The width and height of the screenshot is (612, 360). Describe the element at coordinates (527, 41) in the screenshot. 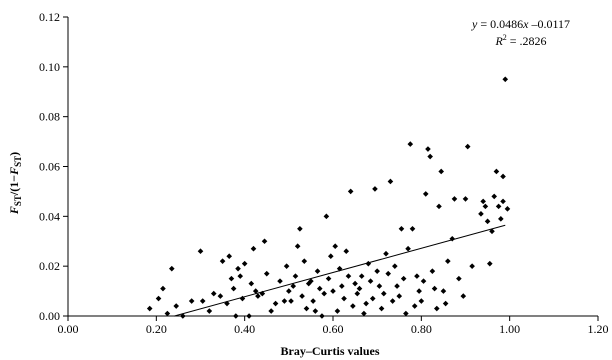

I see `r2-part: = .2826` at that location.